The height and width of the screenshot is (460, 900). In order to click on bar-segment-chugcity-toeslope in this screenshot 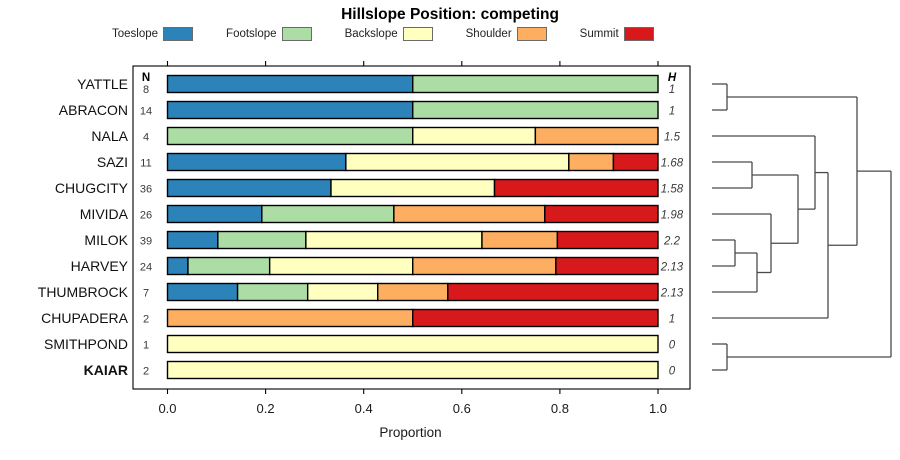, I will do `click(249, 188)`.